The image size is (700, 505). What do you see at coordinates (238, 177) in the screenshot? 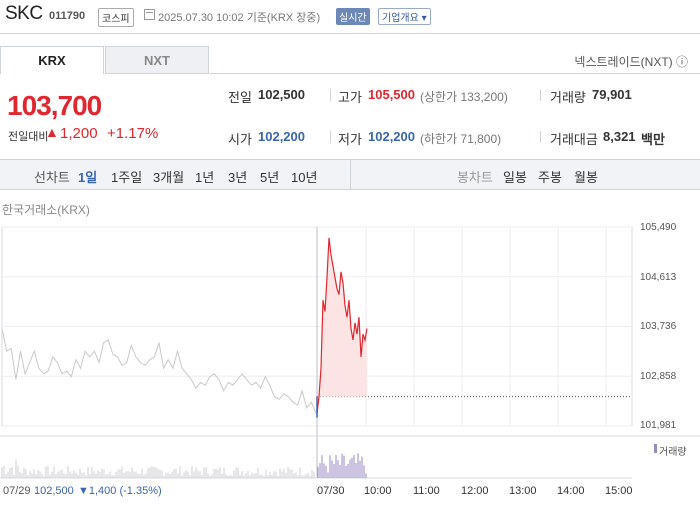
I see `tab-period-3y: 3년` at bounding box center [238, 177].